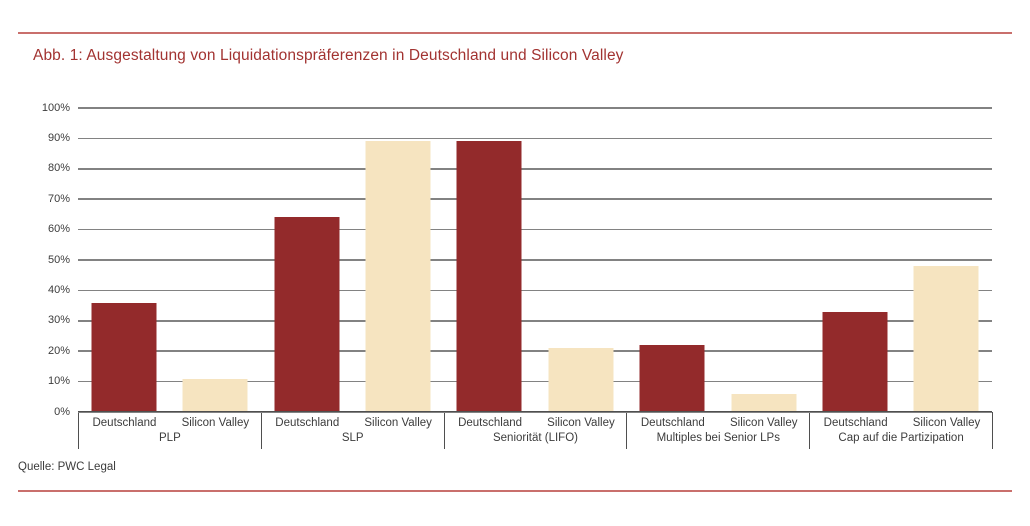 The height and width of the screenshot is (526, 1030). I want to click on category-label: Multiples bei Senior LPs, so click(718, 438).